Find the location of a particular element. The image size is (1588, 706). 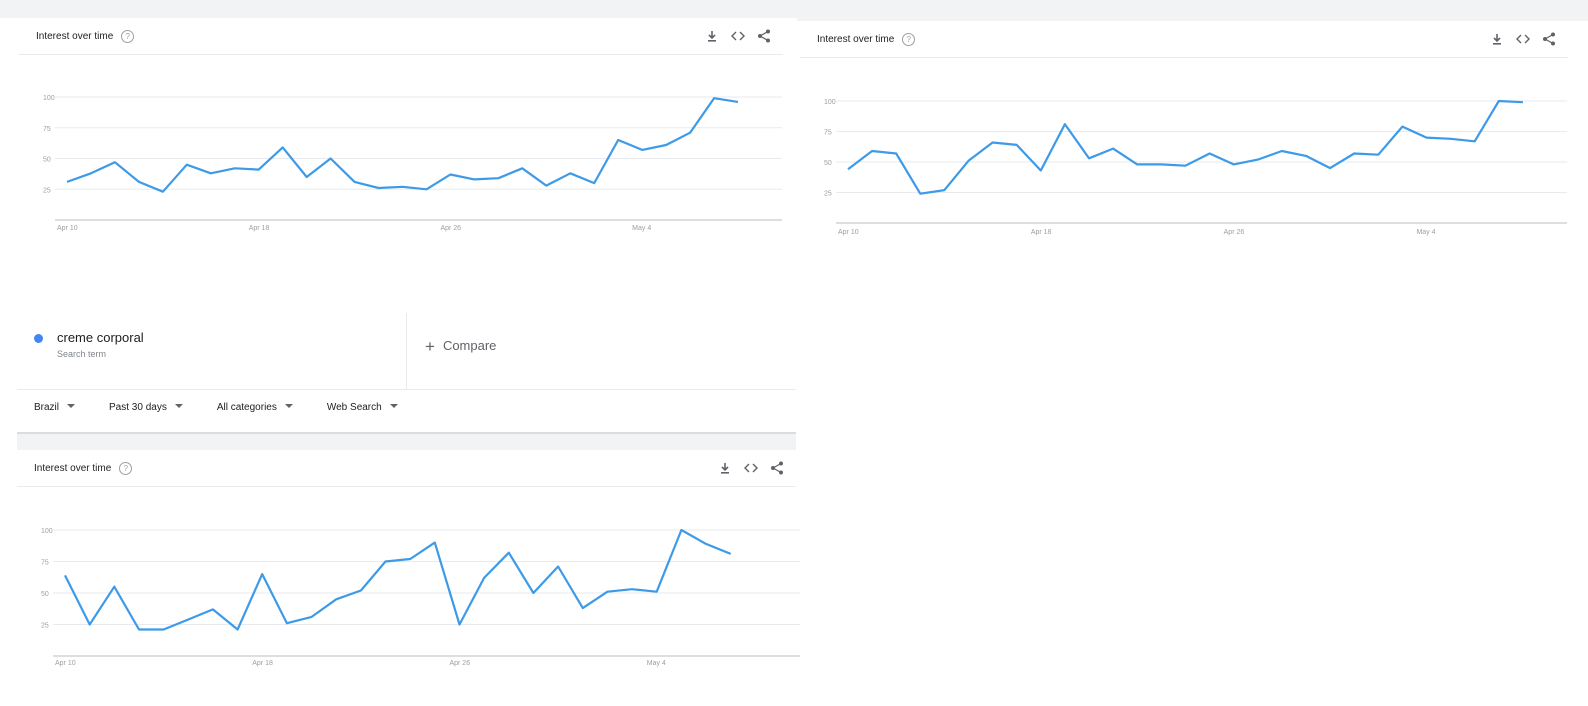

filter-search-type: Web Search is located at coordinates (362, 407).